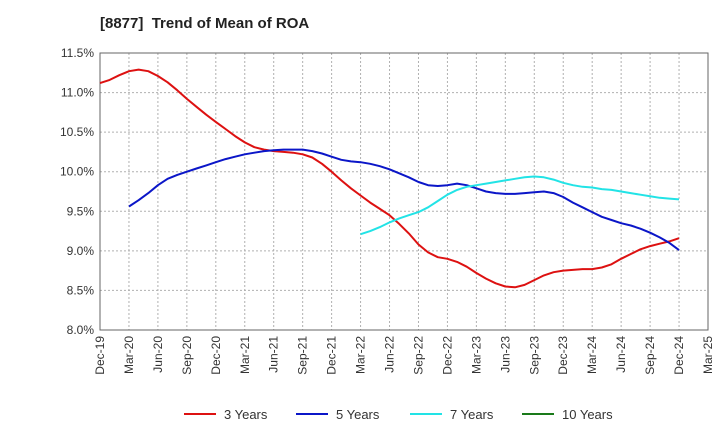 The width and height of the screenshot is (720, 440). I want to click on series-line-7-years, so click(520, 205).